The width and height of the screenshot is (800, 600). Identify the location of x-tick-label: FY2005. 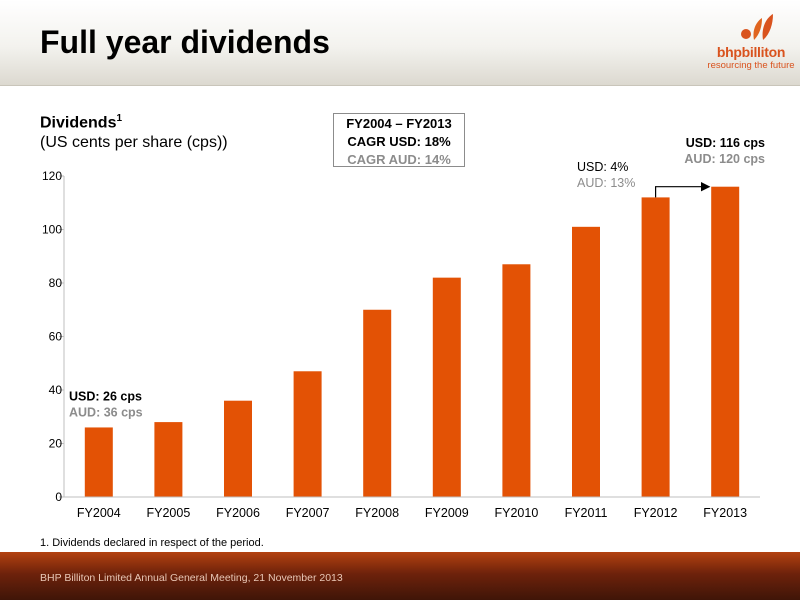
(169, 513).